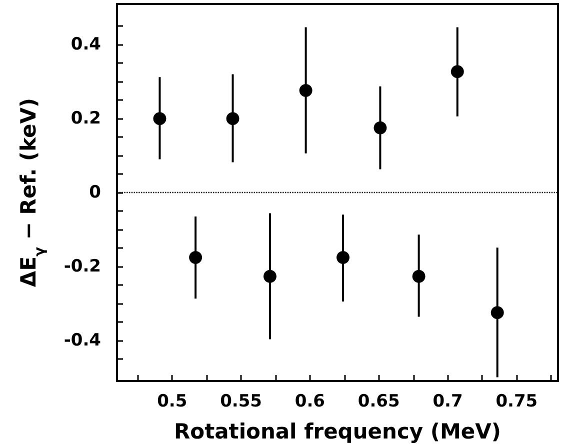  What do you see at coordinates (82, 266) in the screenshot?
I see `y-tick-label: -0.2` at bounding box center [82, 266].